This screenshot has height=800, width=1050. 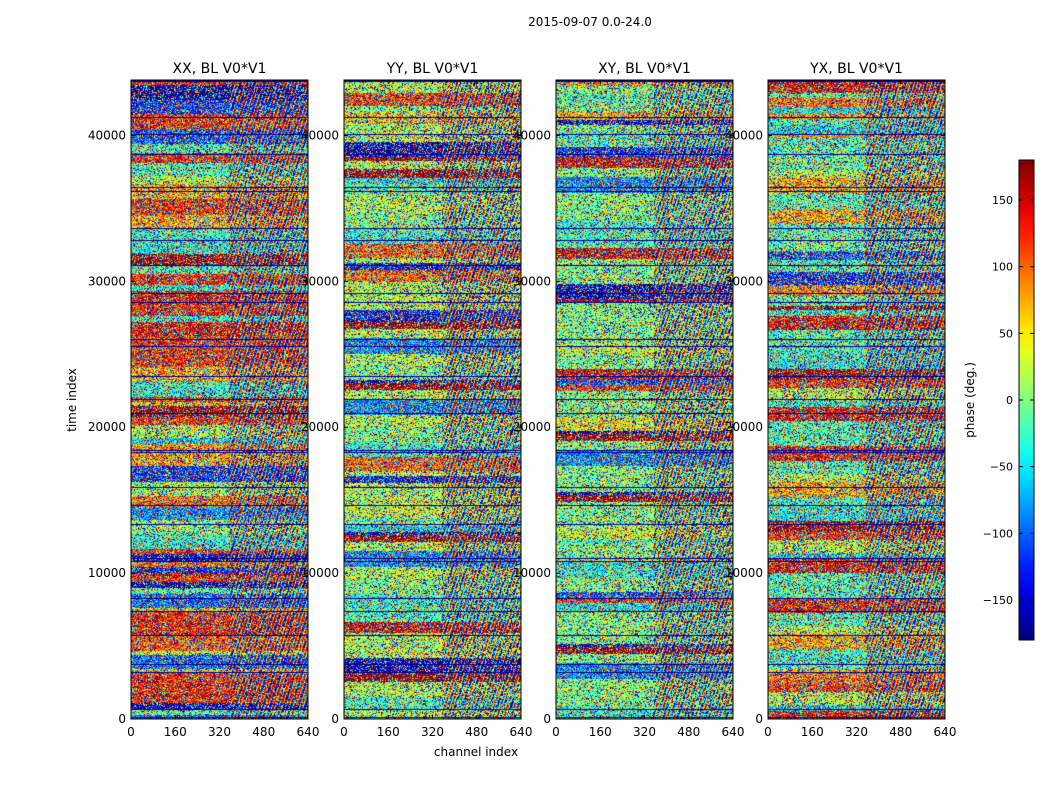 What do you see at coordinates (590, 22) in the screenshot?
I see `figure-title: 2015-09-07 0.0-24.0` at bounding box center [590, 22].